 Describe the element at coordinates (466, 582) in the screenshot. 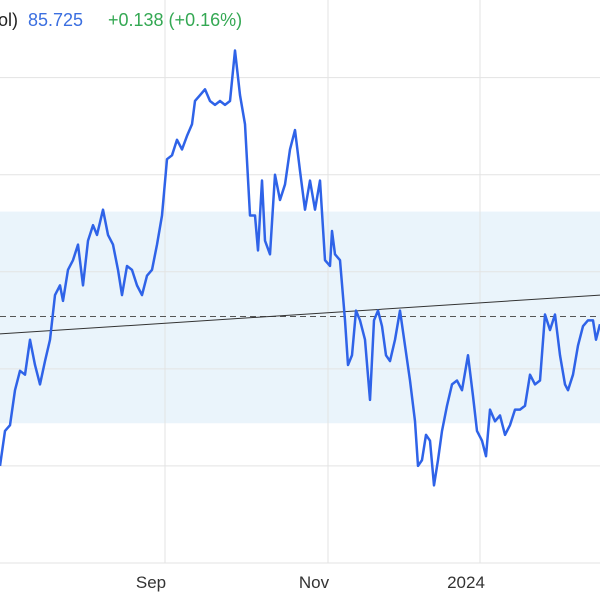

I see `x-tick-label: 2024` at that location.